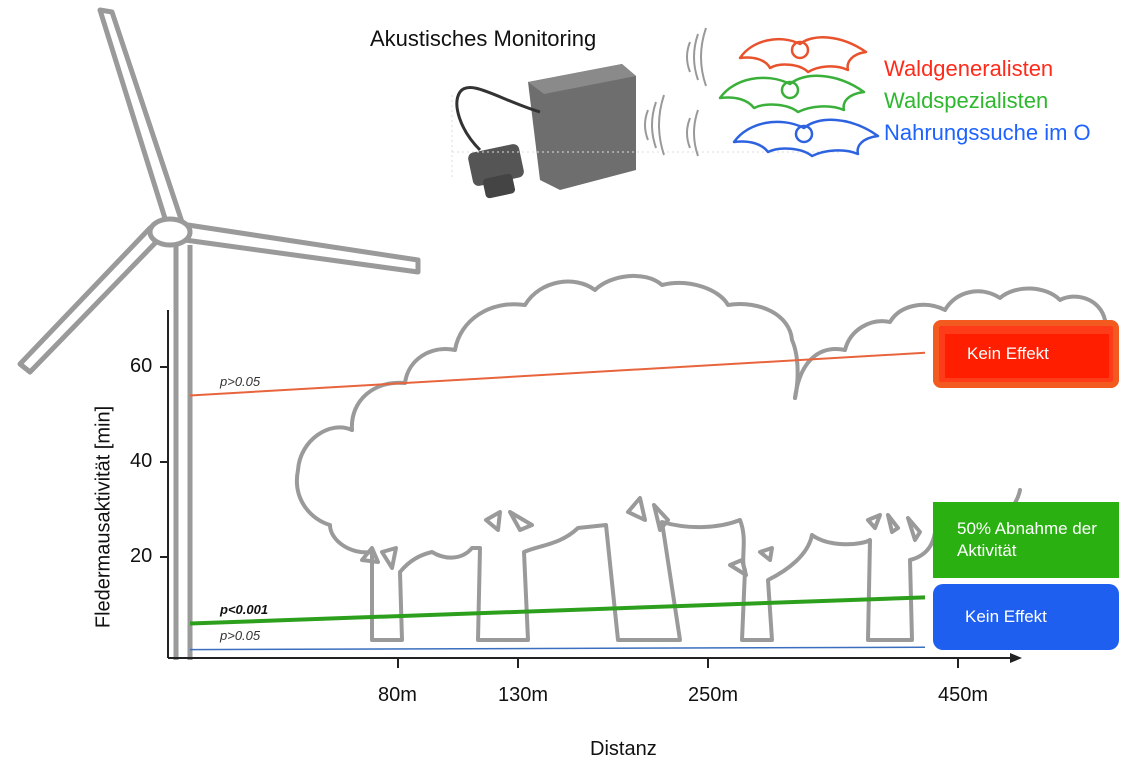  What do you see at coordinates (141, 461) in the screenshot?
I see `y-tick-label-40: 40` at bounding box center [141, 461].